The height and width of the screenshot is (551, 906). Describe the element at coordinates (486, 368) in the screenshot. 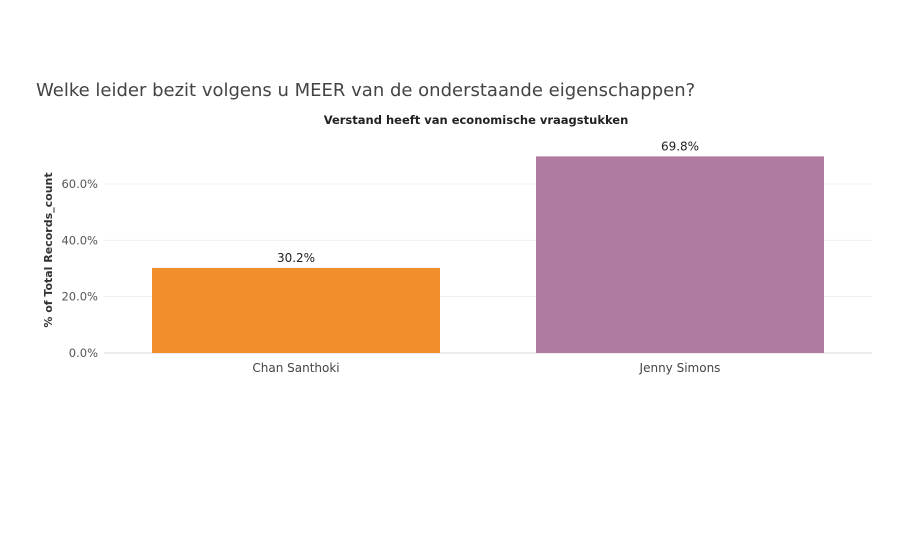

I see `x-axis-categories: Chan Santhoki Jenny Simons` at that location.